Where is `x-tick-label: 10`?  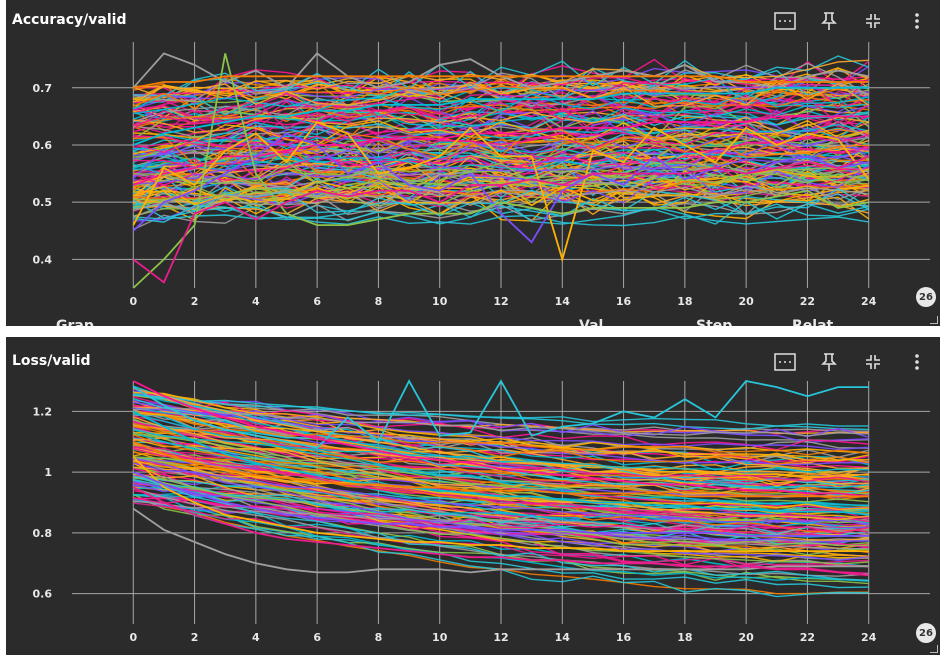 x-tick-label: 10 is located at coordinates (440, 637).